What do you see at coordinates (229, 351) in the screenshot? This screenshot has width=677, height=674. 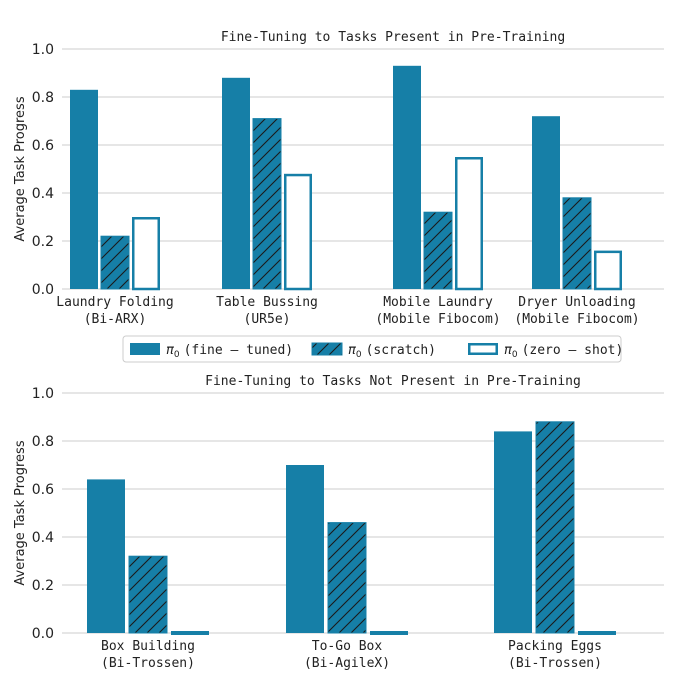 I see `legend-label: π0 (fine – tuned)` at bounding box center [229, 351].